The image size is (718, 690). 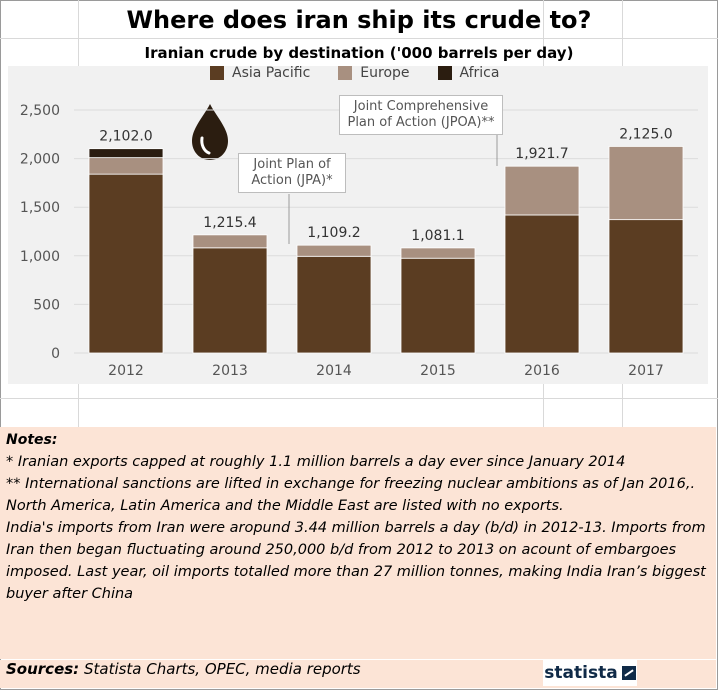 I want to click on x-tick-label: 2017, so click(x=646, y=371).